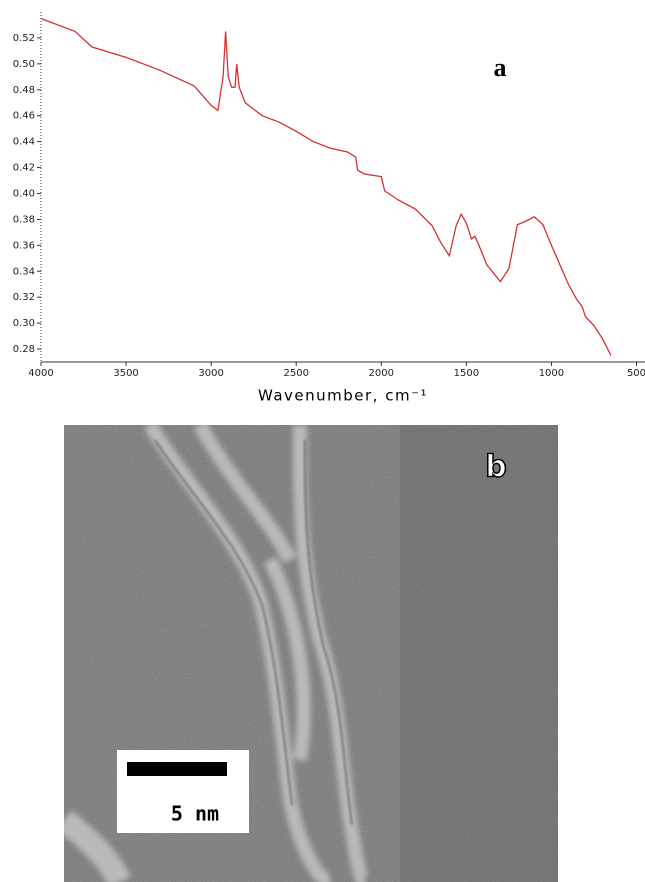  Describe the element at coordinates (24, 219) in the screenshot. I see `y-tick-label: 0.38` at that location.